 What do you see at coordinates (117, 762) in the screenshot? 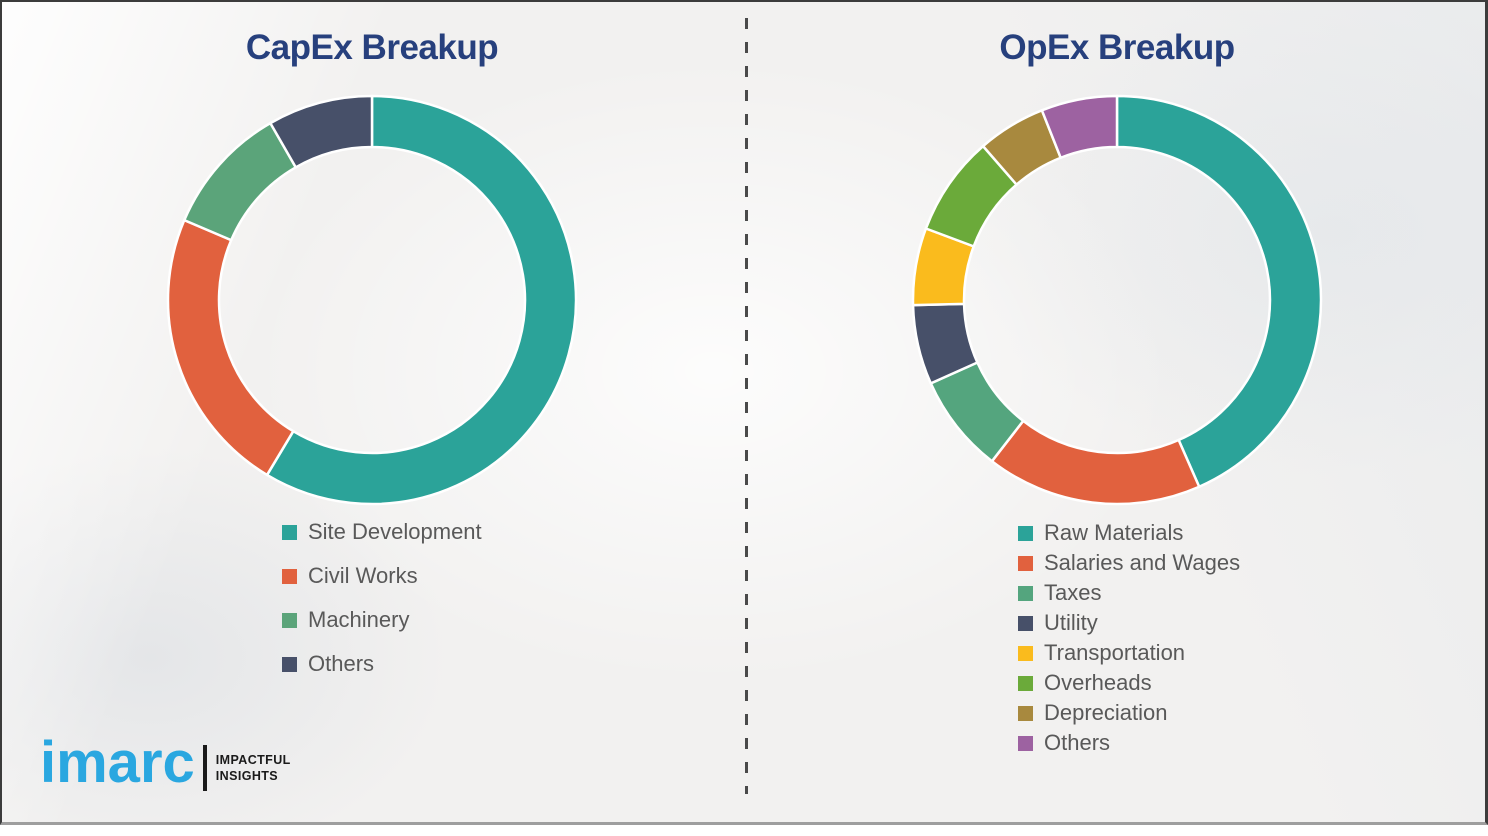
I see `imarc-logo-text: imarc` at bounding box center [117, 762].